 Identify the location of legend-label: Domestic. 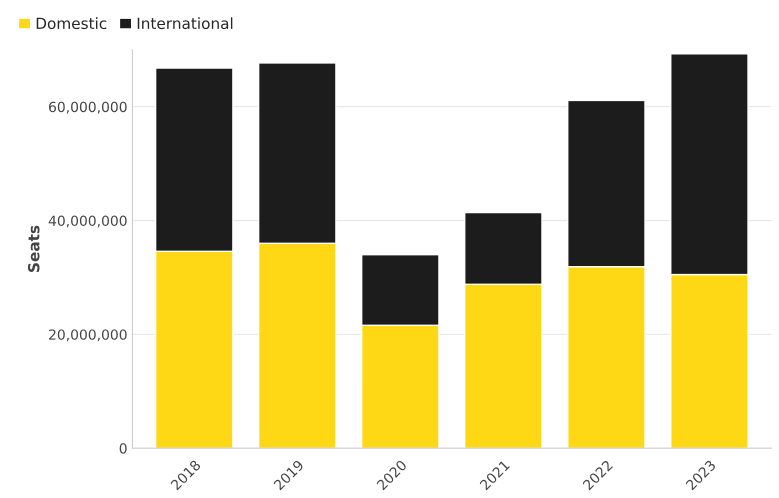
(71, 23).